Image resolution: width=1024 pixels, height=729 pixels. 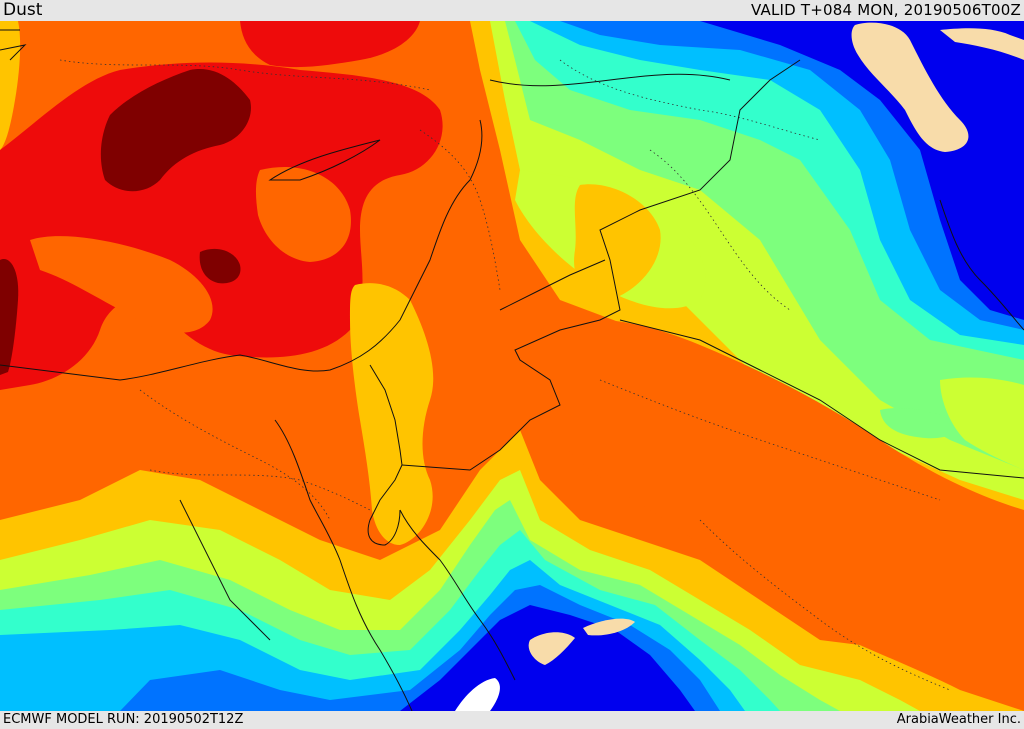 I want to click on field-red-north, so click(x=330, y=44).